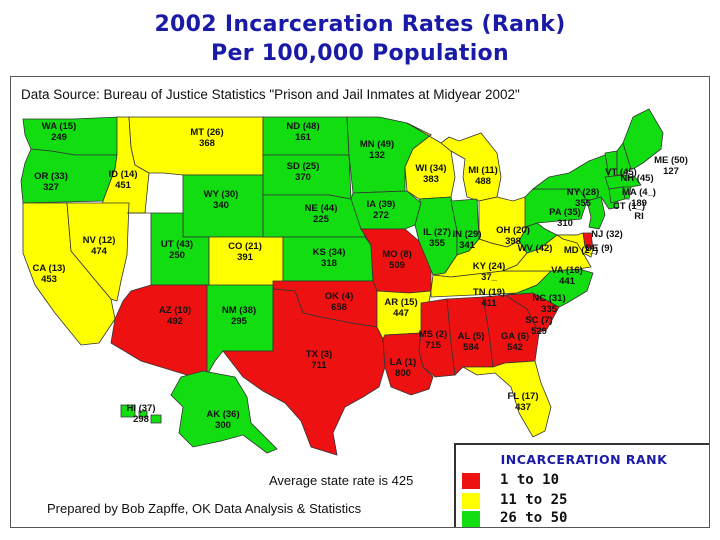  I want to click on state-md, so click(574, 245).